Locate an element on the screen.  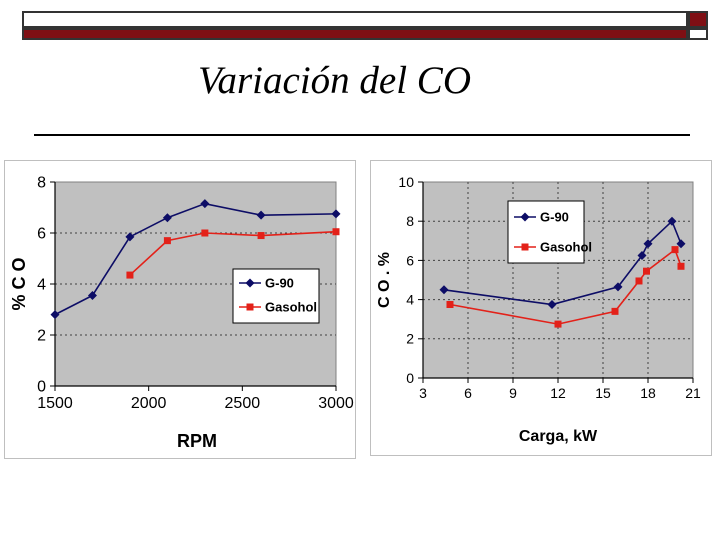
header-square-white is located at coordinates (698, 34).